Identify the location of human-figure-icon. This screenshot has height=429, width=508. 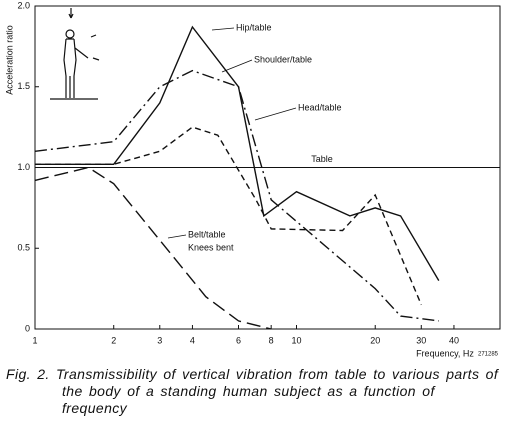
(75, 54).